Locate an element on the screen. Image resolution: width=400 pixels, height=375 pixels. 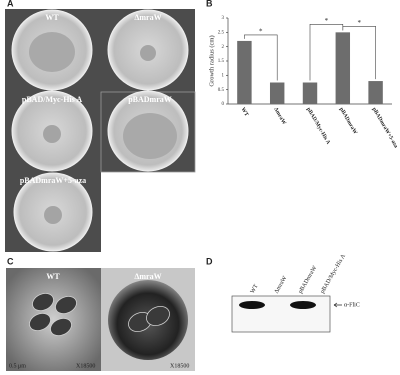
image-label: ΔmraW is located at coordinates (147, 276).